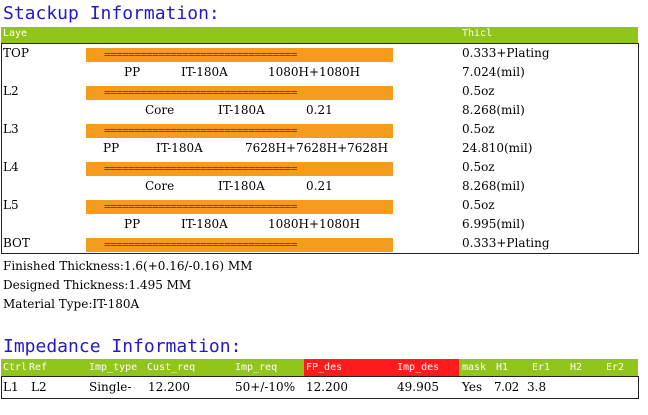  Describe the element at coordinates (128, 266) in the screenshot. I see `finished-thickness: Finished Thickness:1.6(+0.16/-0.16) MM` at that location.